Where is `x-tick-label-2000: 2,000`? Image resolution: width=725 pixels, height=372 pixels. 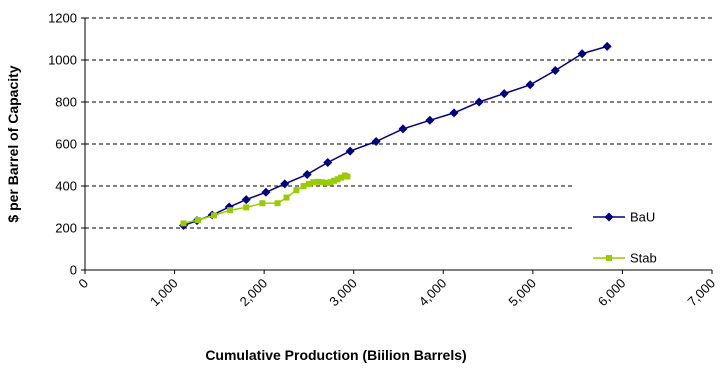
x-tick-label-2000: 2,000 is located at coordinates (254, 293).